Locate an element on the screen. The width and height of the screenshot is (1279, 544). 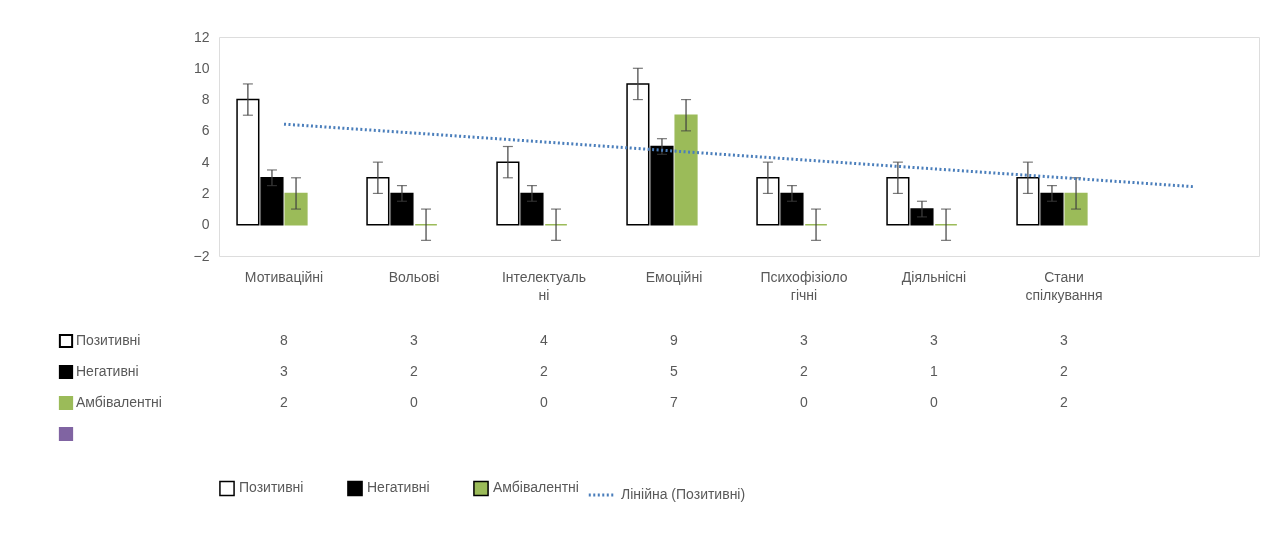
legend-label: Позитивні is located at coordinates (108, 340).